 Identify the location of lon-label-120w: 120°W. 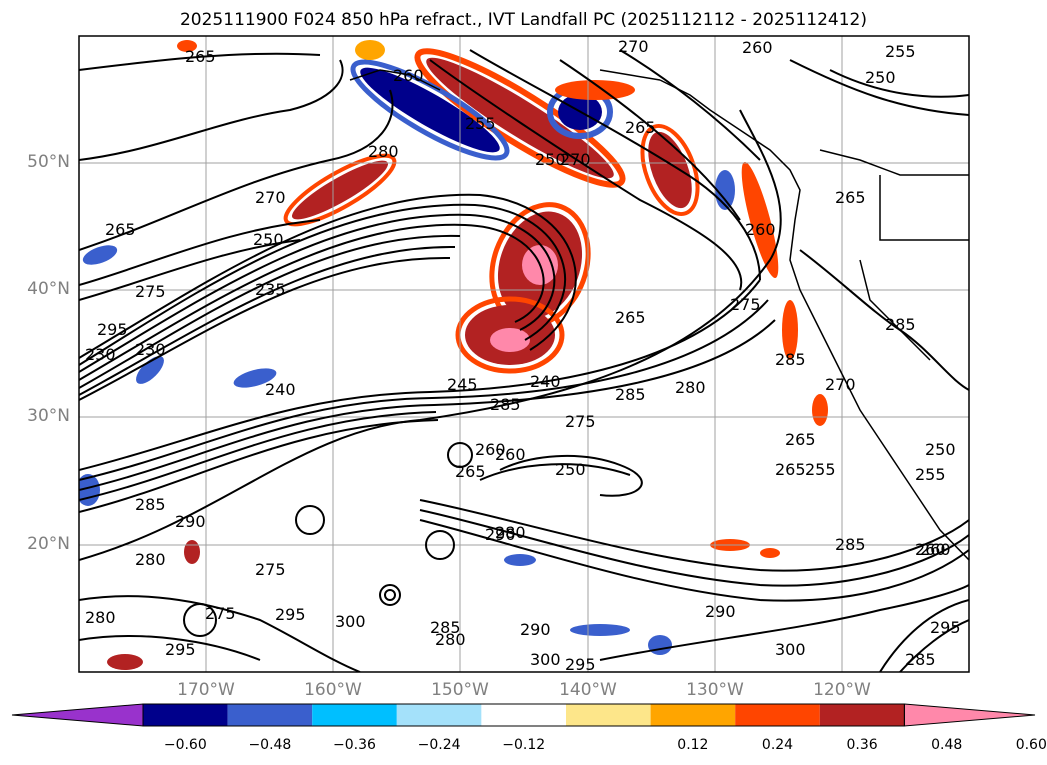
(842, 690).